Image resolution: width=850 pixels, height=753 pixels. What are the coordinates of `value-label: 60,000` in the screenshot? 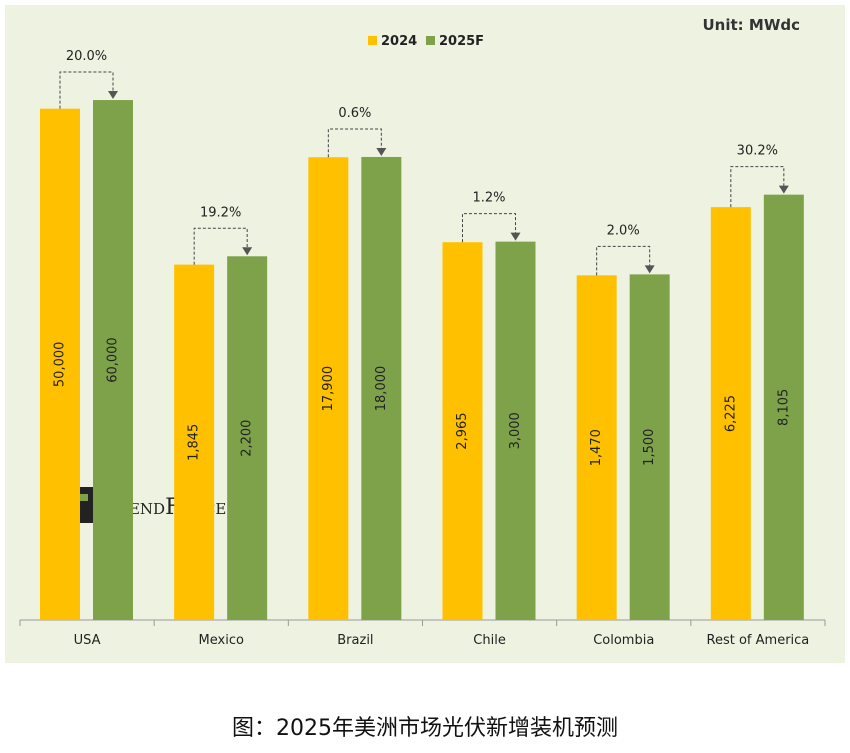 It's located at (113, 360).